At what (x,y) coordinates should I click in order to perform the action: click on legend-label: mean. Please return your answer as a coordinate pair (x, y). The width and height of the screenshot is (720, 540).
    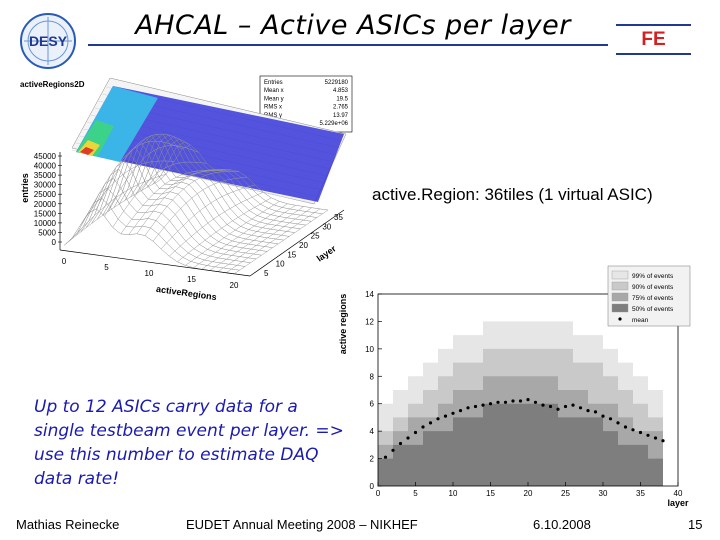
    Looking at the image, I should click on (640, 320).